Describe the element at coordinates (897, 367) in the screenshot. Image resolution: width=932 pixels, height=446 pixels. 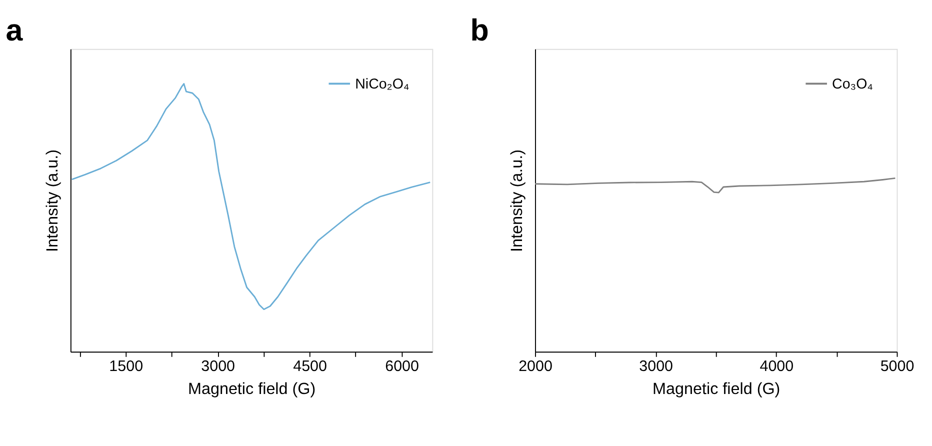
I see `x-tick-label: 5000` at that location.